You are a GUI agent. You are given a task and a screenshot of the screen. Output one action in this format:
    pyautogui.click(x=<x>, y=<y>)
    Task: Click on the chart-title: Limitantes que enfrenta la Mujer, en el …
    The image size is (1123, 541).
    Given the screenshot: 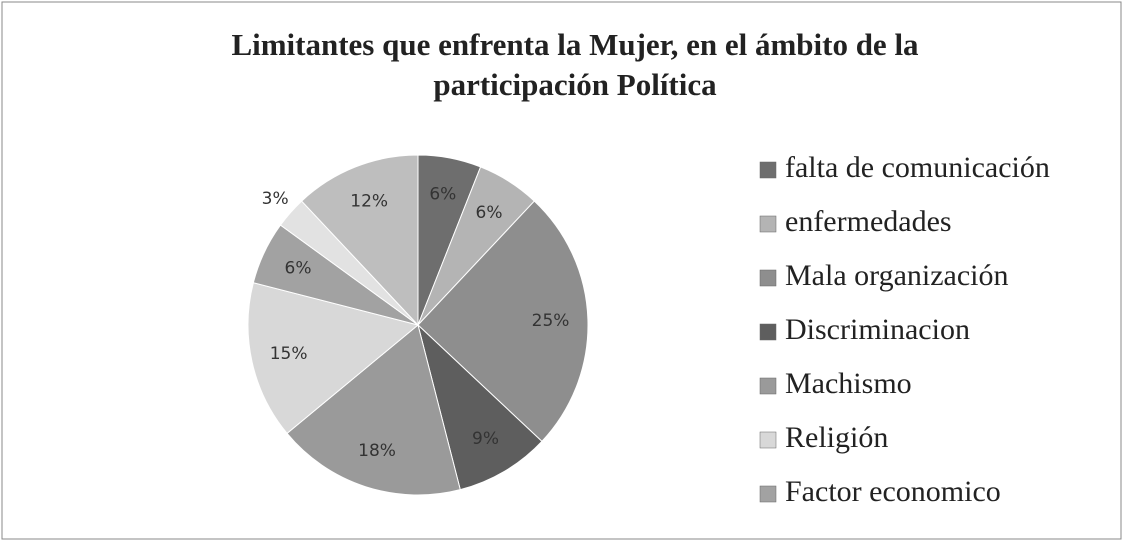 What is the action you would take?
    pyautogui.click(x=575, y=44)
    